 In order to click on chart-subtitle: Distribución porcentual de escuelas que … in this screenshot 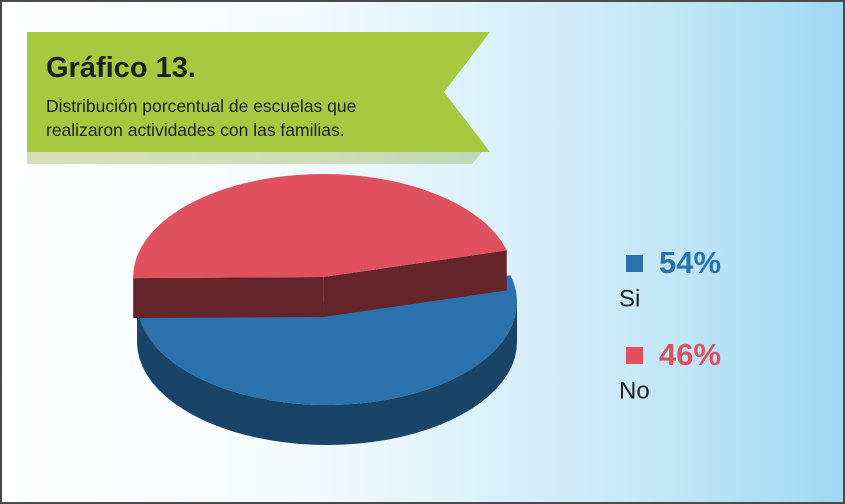, I will do `click(201, 118)`.